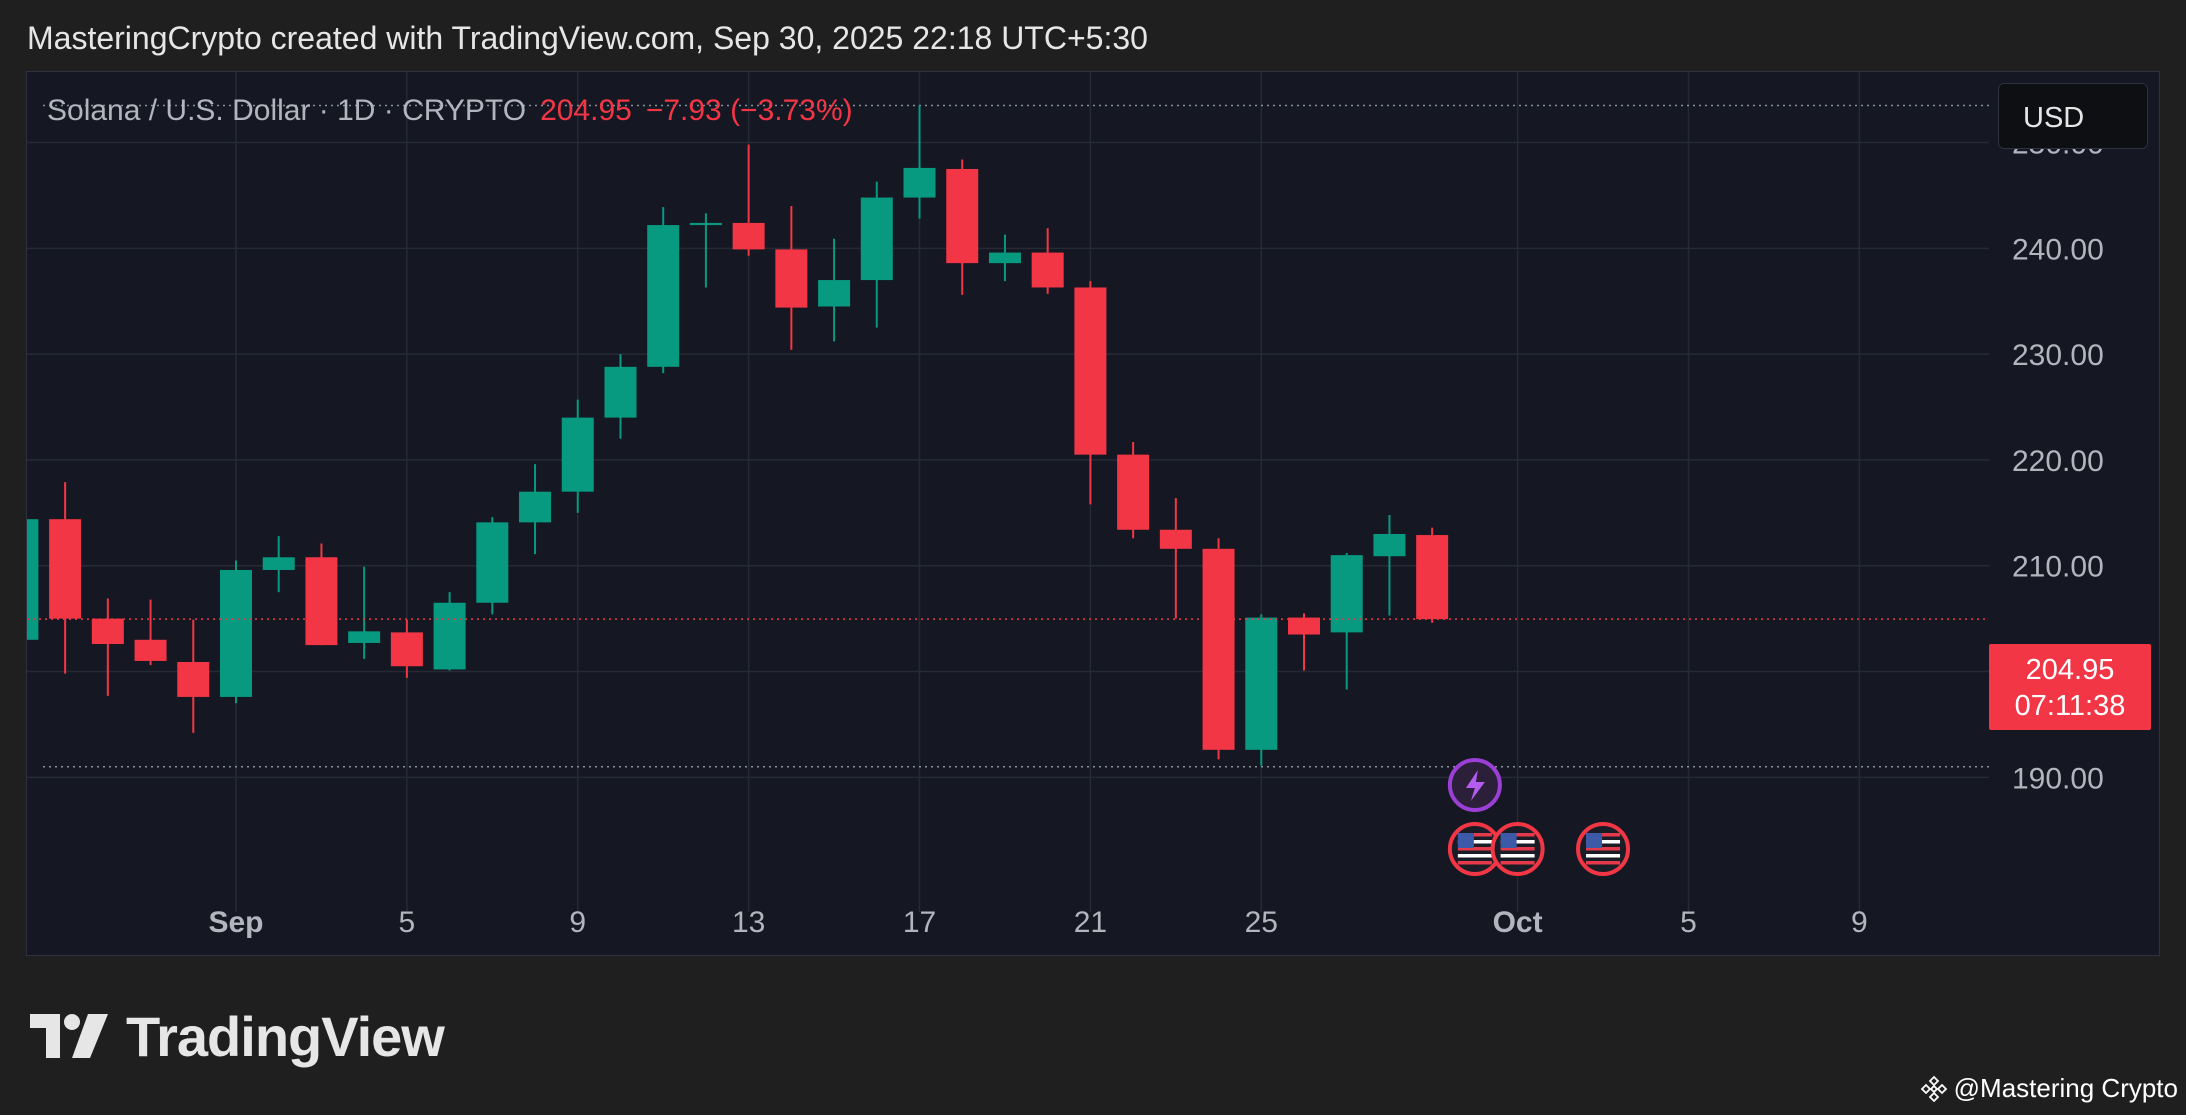 The image size is (2186, 1115). What do you see at coordinates (1933, 1088) in the screenshot?
I see `diamond-logo-icon` at bounding box center [1933, 1088].